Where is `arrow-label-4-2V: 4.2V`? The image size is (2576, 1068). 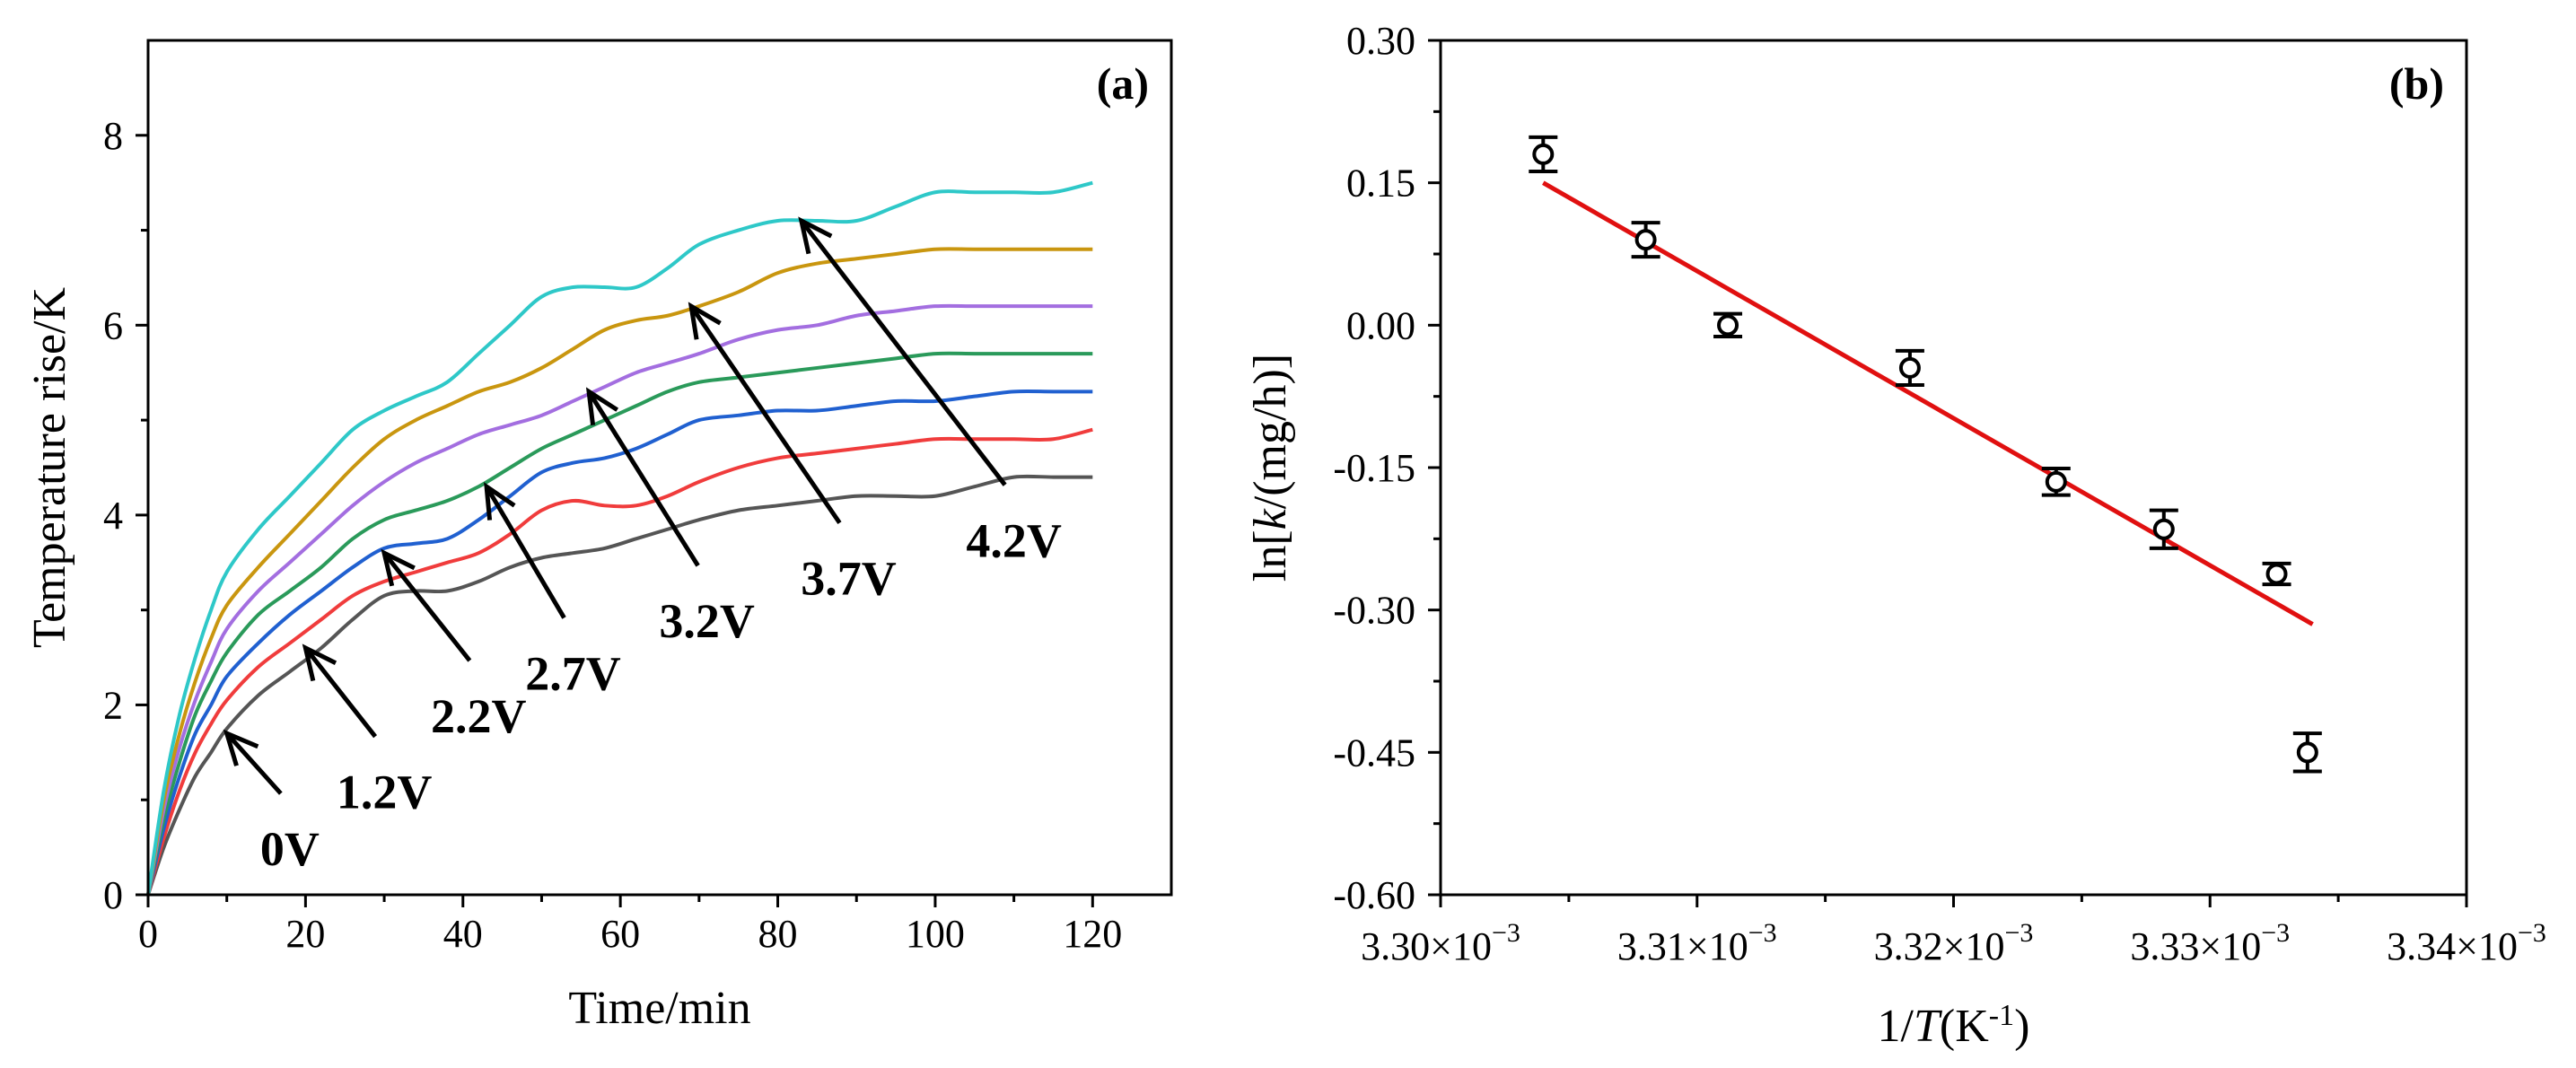 arrow-label-4-2V: 4.2V is located at coordinates (1014, 540).